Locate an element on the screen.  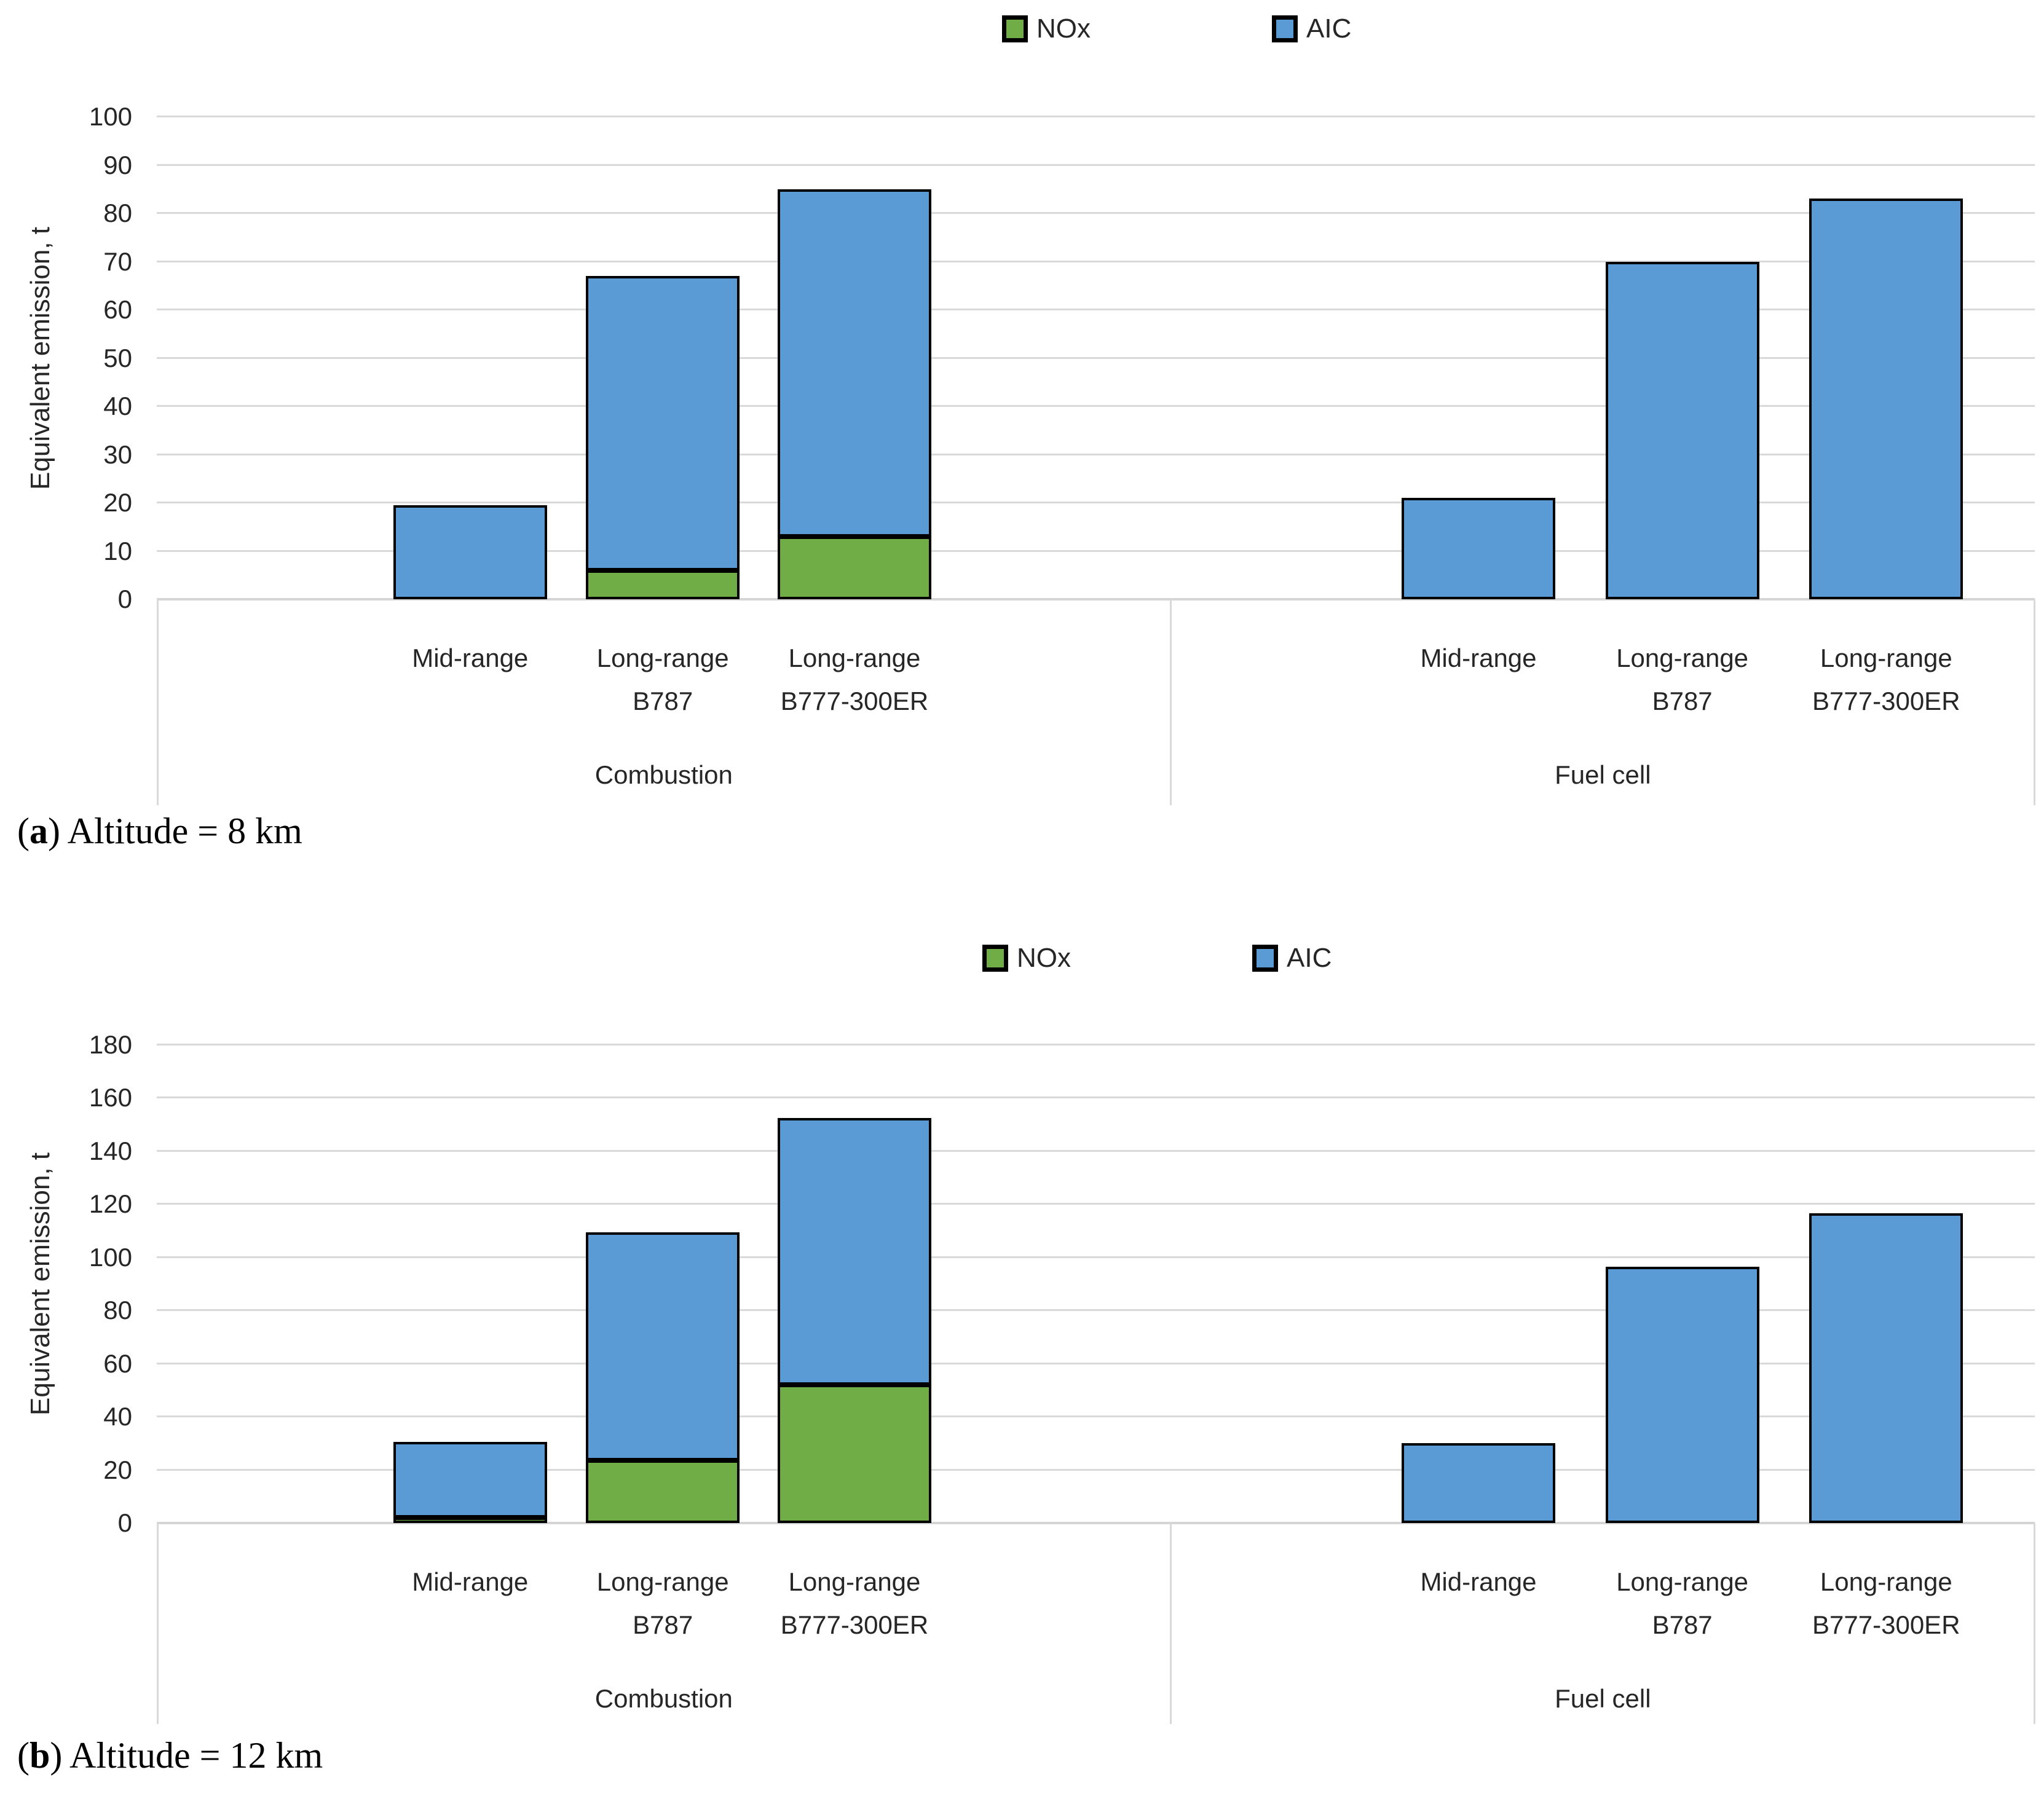
y-tick-label: 140 is located at coordinates (110, 1150).